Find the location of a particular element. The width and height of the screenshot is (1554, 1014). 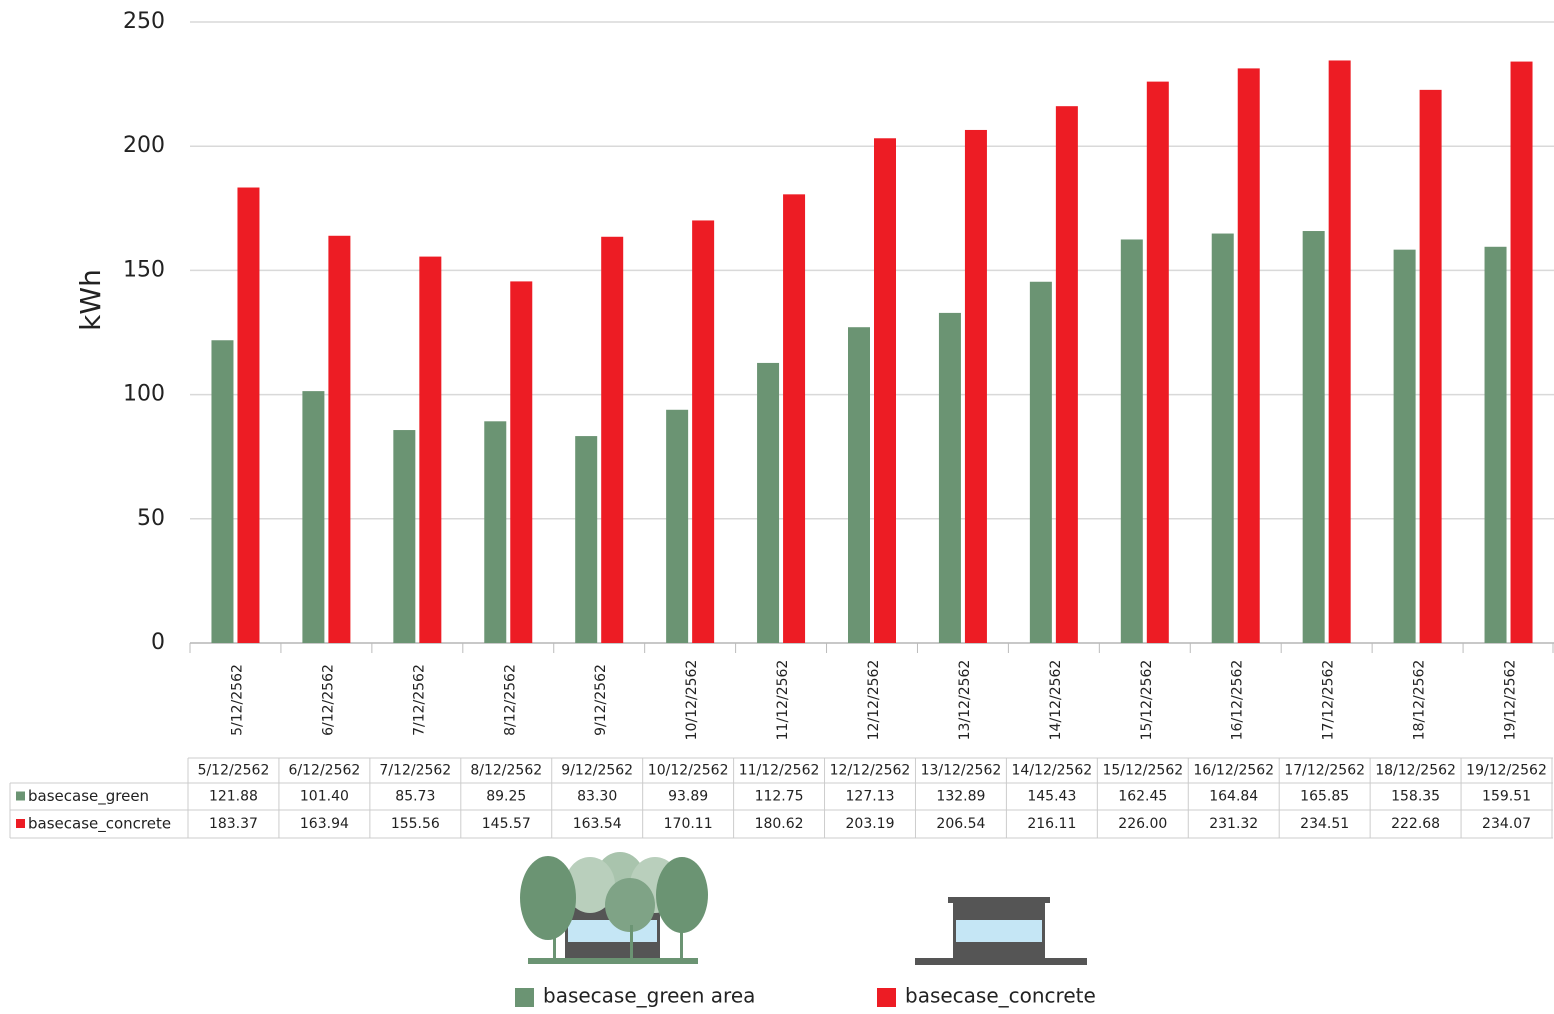

table-header: 5/12/2562 is located at coordinates (234, 771).